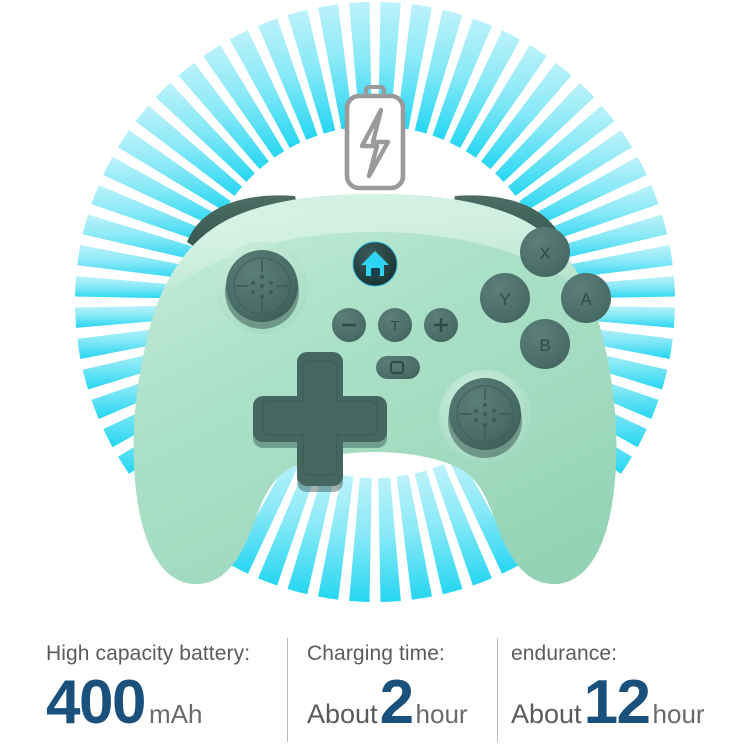 Image resolution: width=750 pixels, height=750 pixels. I want to click on right-stick-inner-ring, so click(485, 414).